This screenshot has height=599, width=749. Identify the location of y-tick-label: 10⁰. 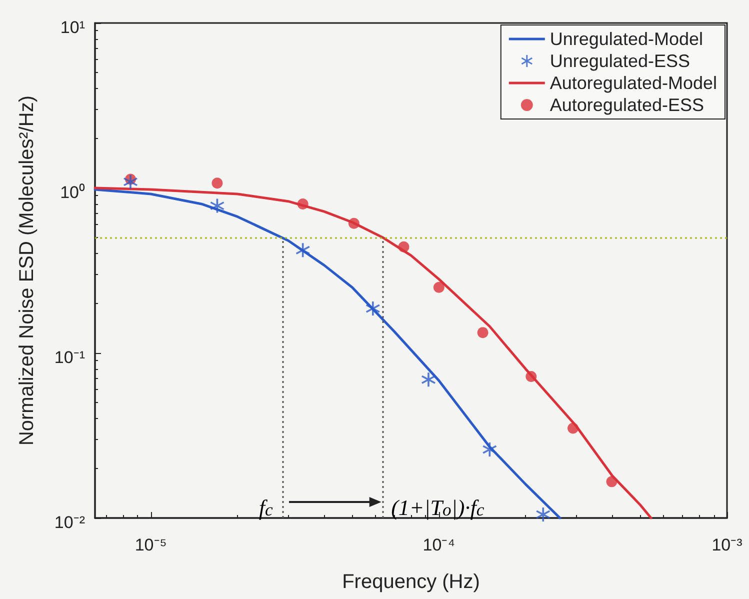
(72, 192).